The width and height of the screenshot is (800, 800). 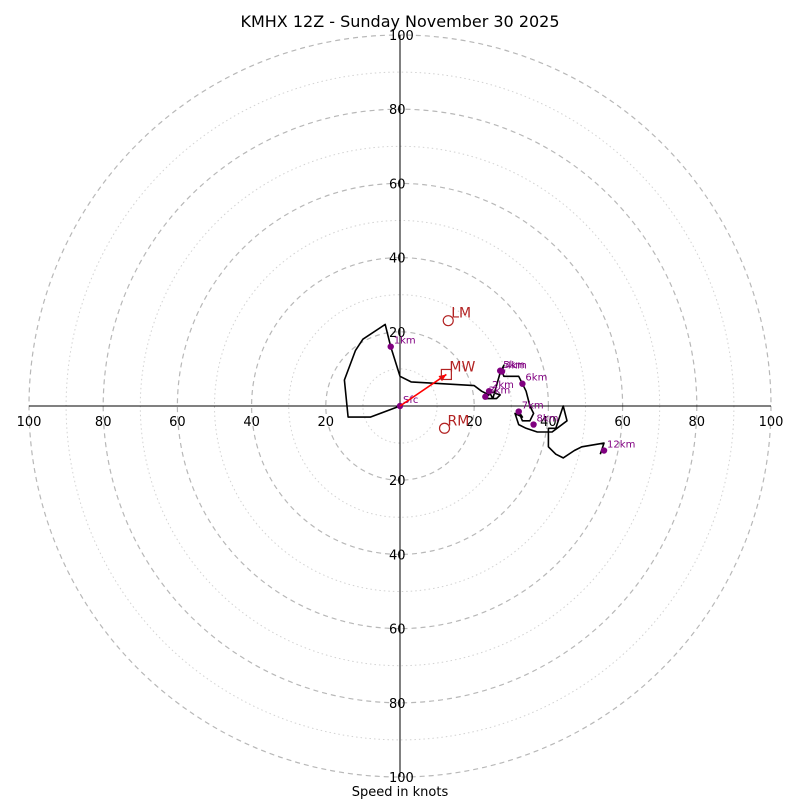 I want to click on height-label: 1km, so click(x=405, y=341).